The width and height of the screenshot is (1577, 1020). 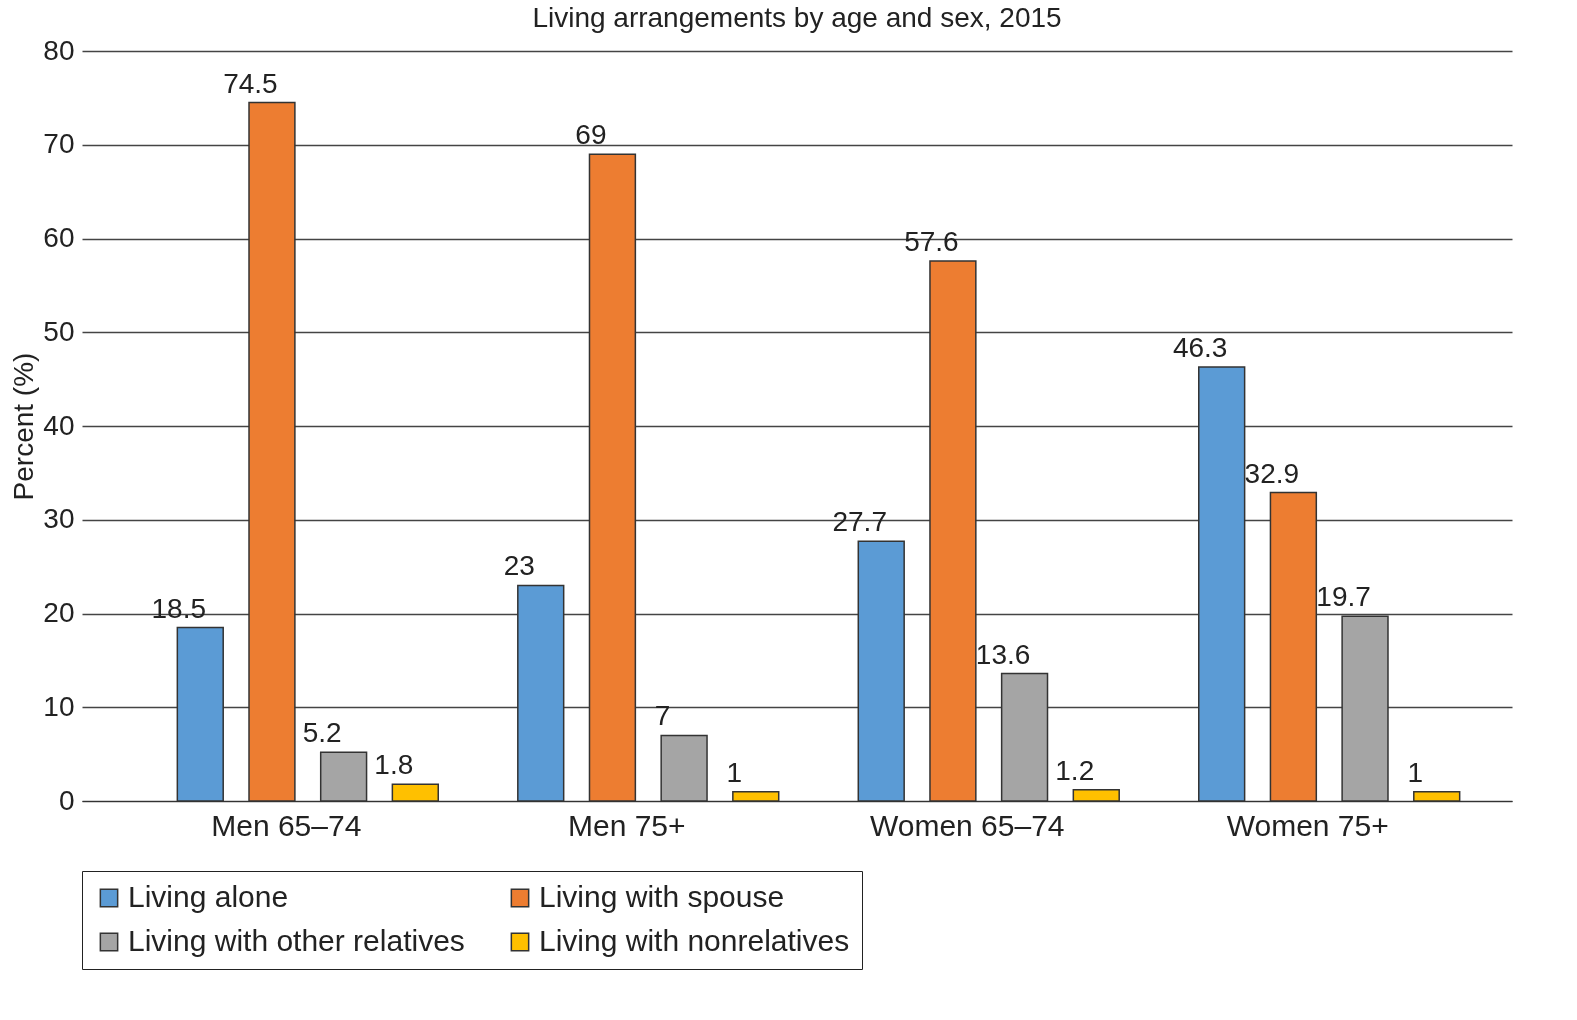 What do you see at coordinates (591, 135) in the screenshot?
I see `data-label: 69` at bounding box center [591, 135].